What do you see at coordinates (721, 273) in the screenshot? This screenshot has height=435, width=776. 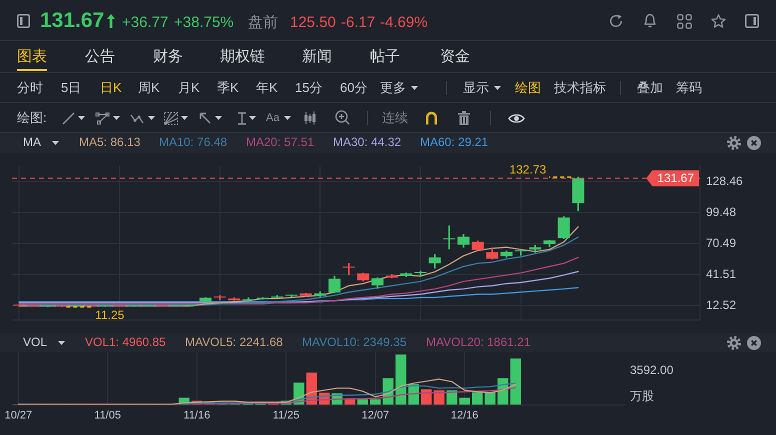 I see `y-tick-label: 41.51` at bounding box center [721, 273].